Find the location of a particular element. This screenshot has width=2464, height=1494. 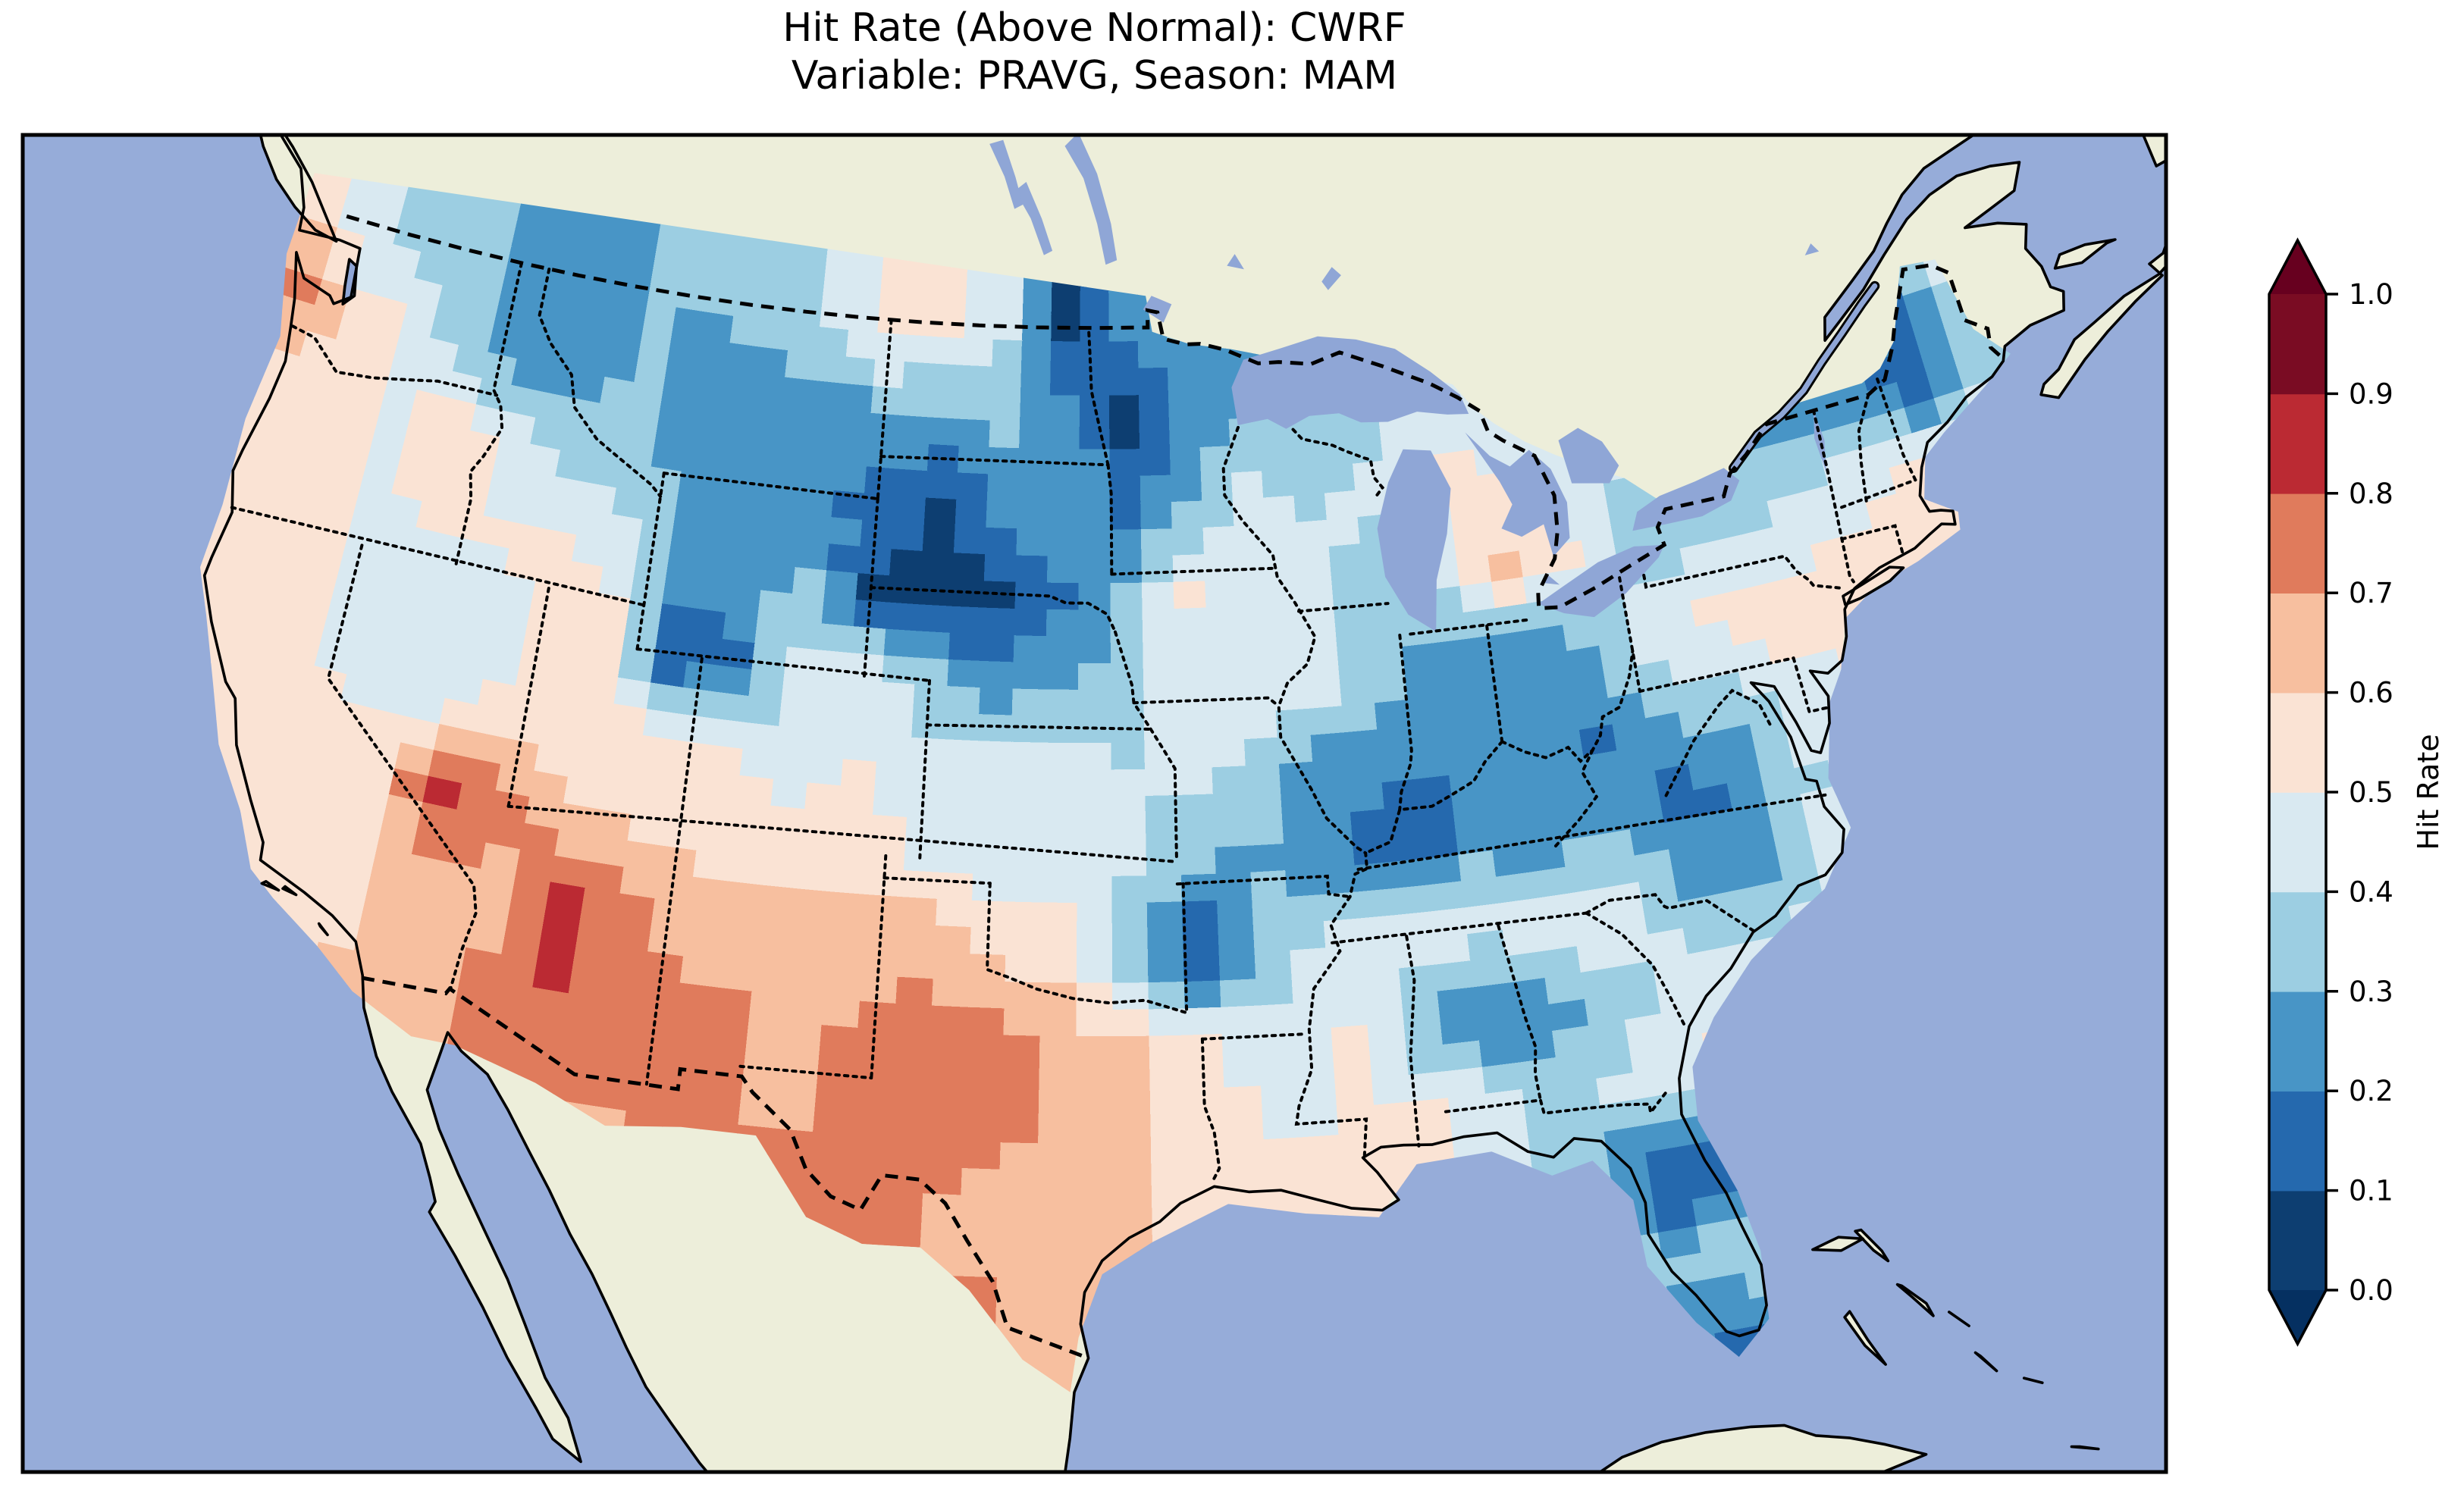

colorbar-tick-label: 0.4 is located at coordinates (2371, 891).